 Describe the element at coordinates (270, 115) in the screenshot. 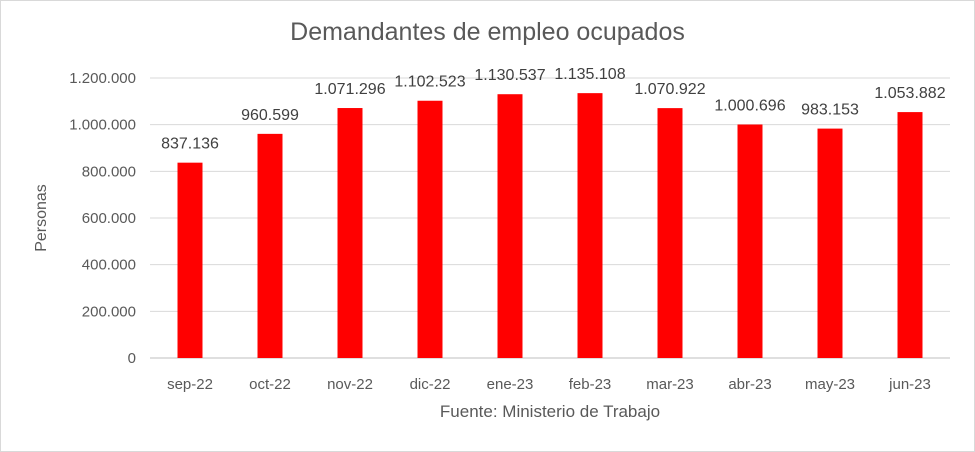

I see `data-label: 960.599` at that location.